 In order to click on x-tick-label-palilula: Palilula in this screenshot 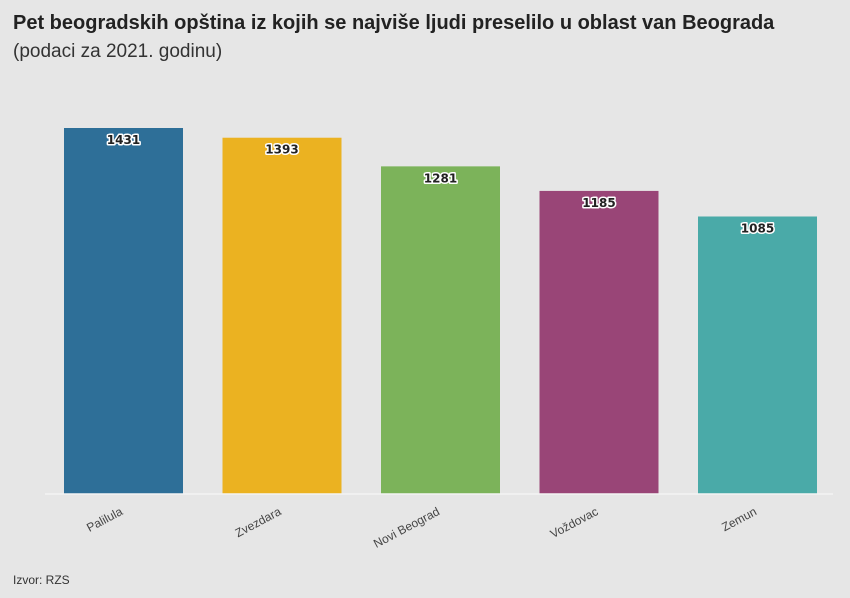, I will do `click(104, 519)`.